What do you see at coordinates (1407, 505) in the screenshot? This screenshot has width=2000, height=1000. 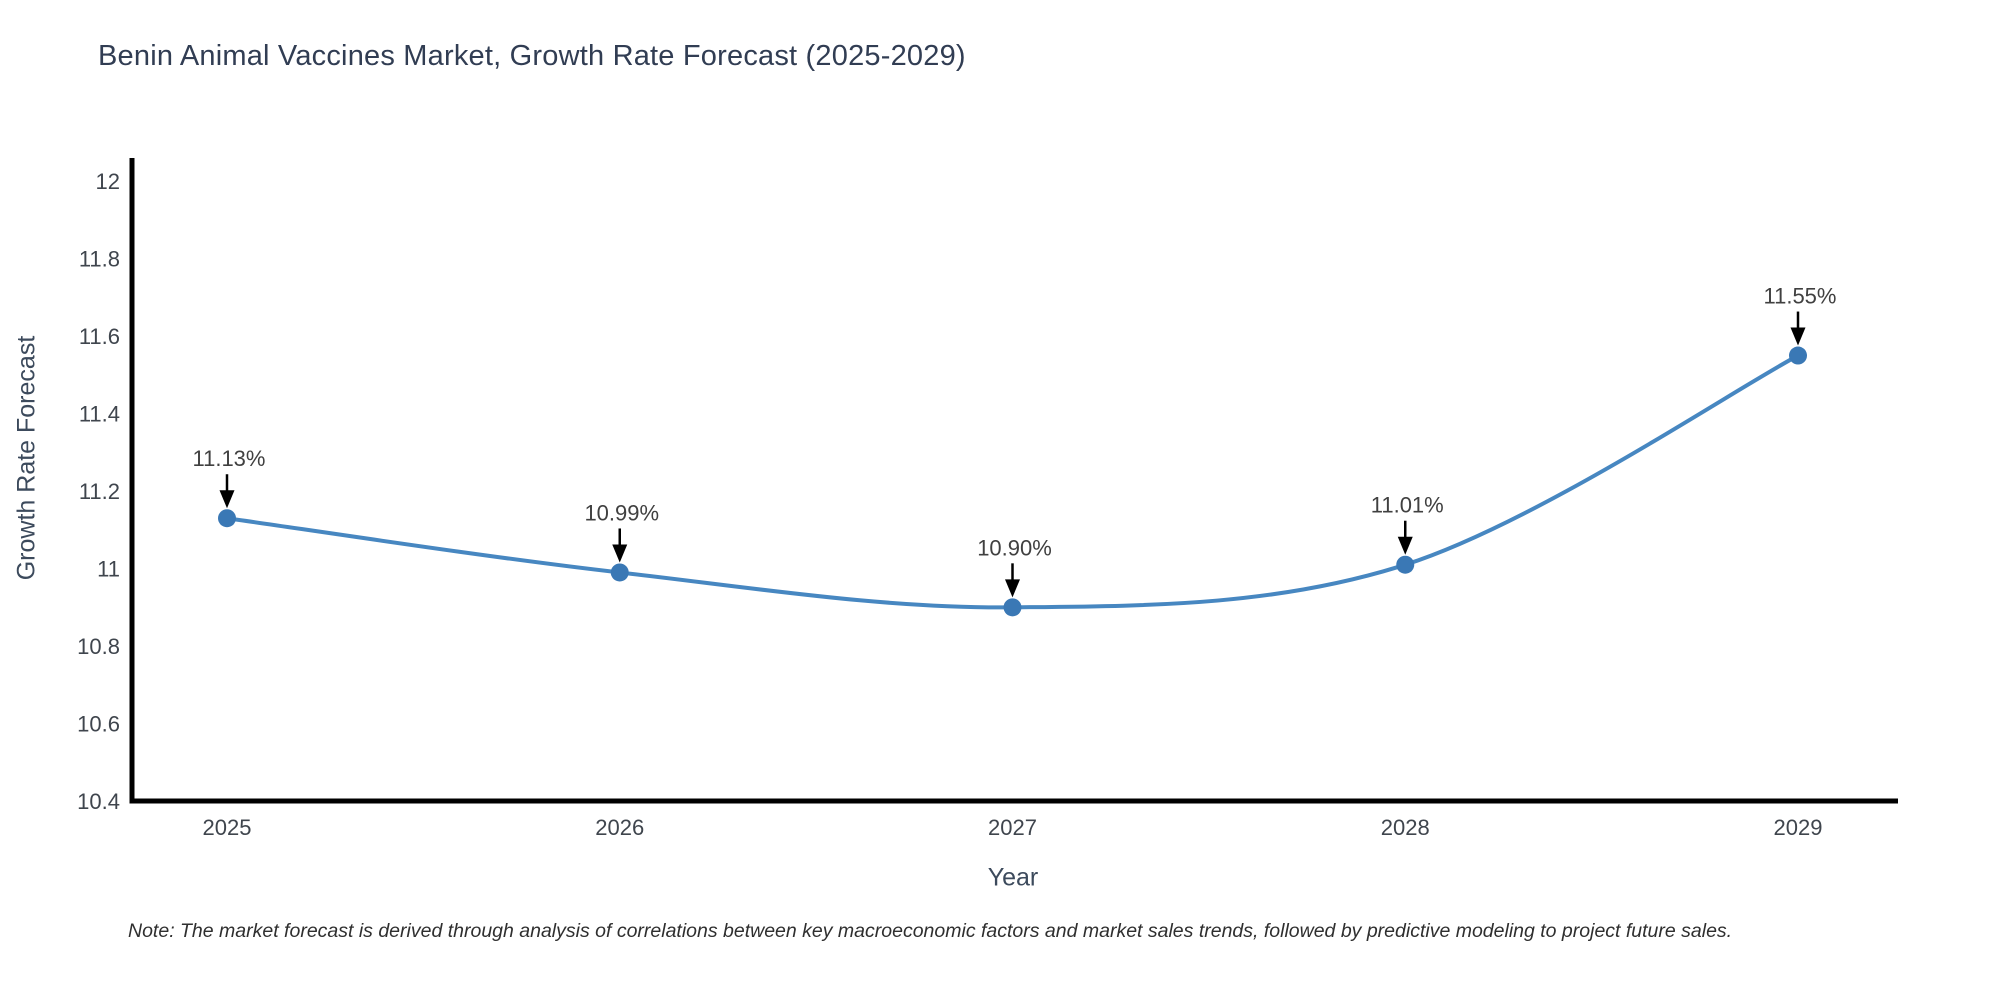 I see `data-point-label: 11.01%` at bounding box center [1407, 505].